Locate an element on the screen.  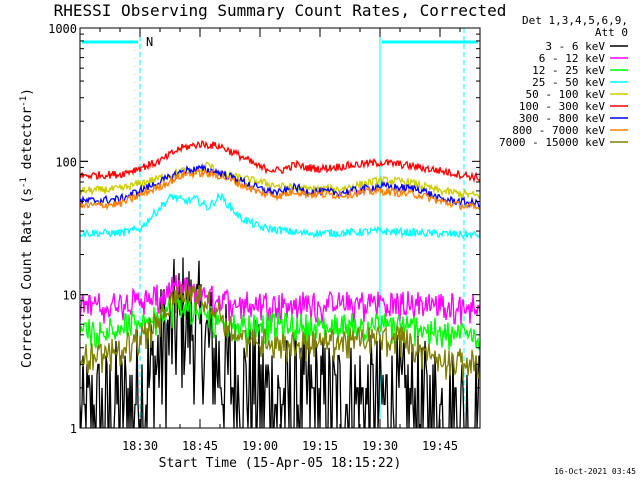
legend-label: 25 - 50 keV is located at coordinates (568, 82).